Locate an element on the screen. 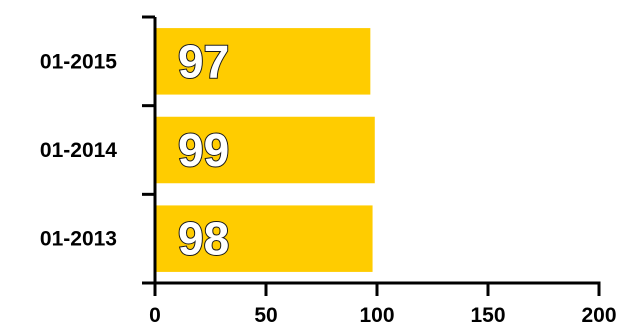  x-tick-label: 0 is located at coordinates (155, 314).